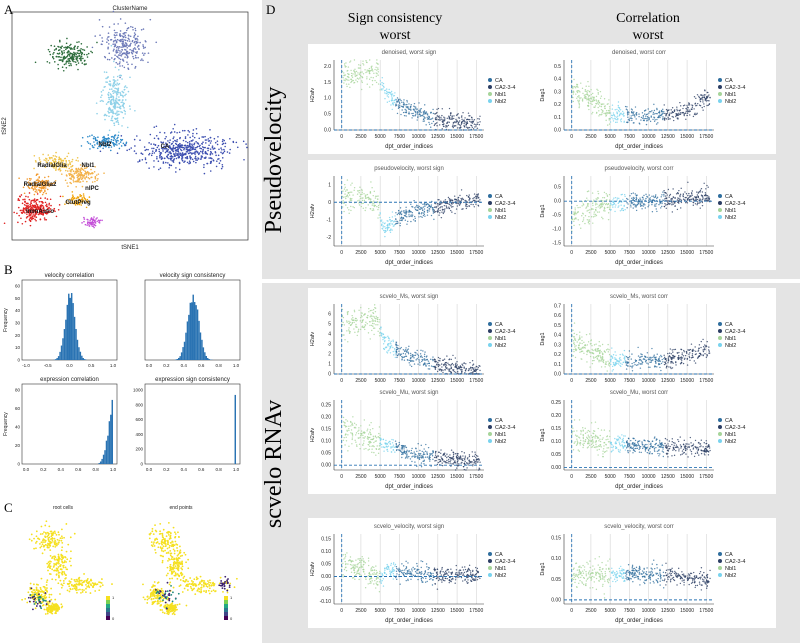  Describe the element at coordinates (409, 169) in the screenshot. I see `scatter-title: pseudovelocity, worst sign` at that location.